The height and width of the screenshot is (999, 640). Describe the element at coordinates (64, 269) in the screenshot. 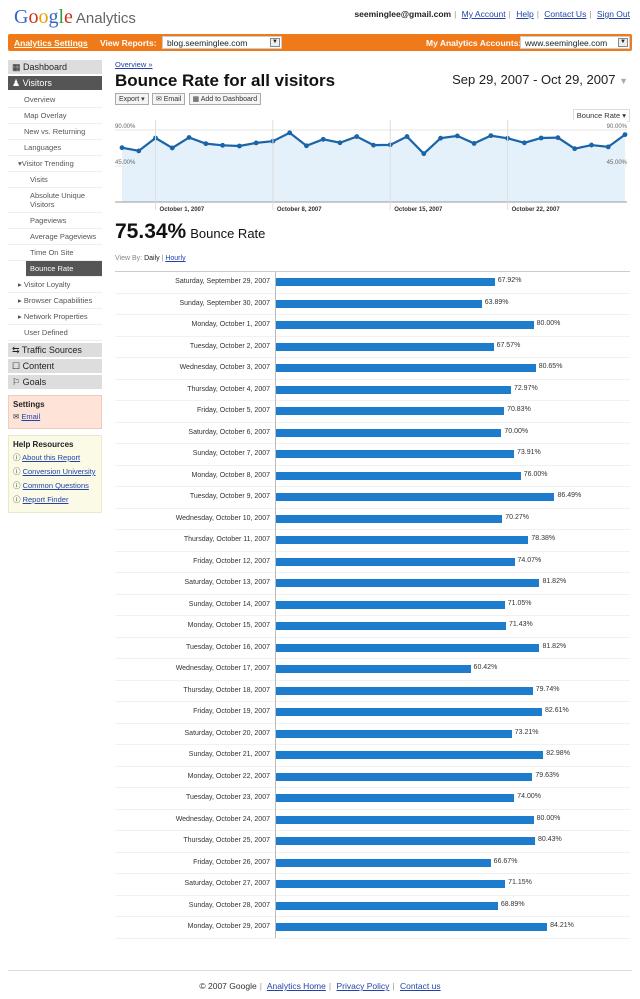

I see `nav-bounce-rate: Bounce Rate` at that location.